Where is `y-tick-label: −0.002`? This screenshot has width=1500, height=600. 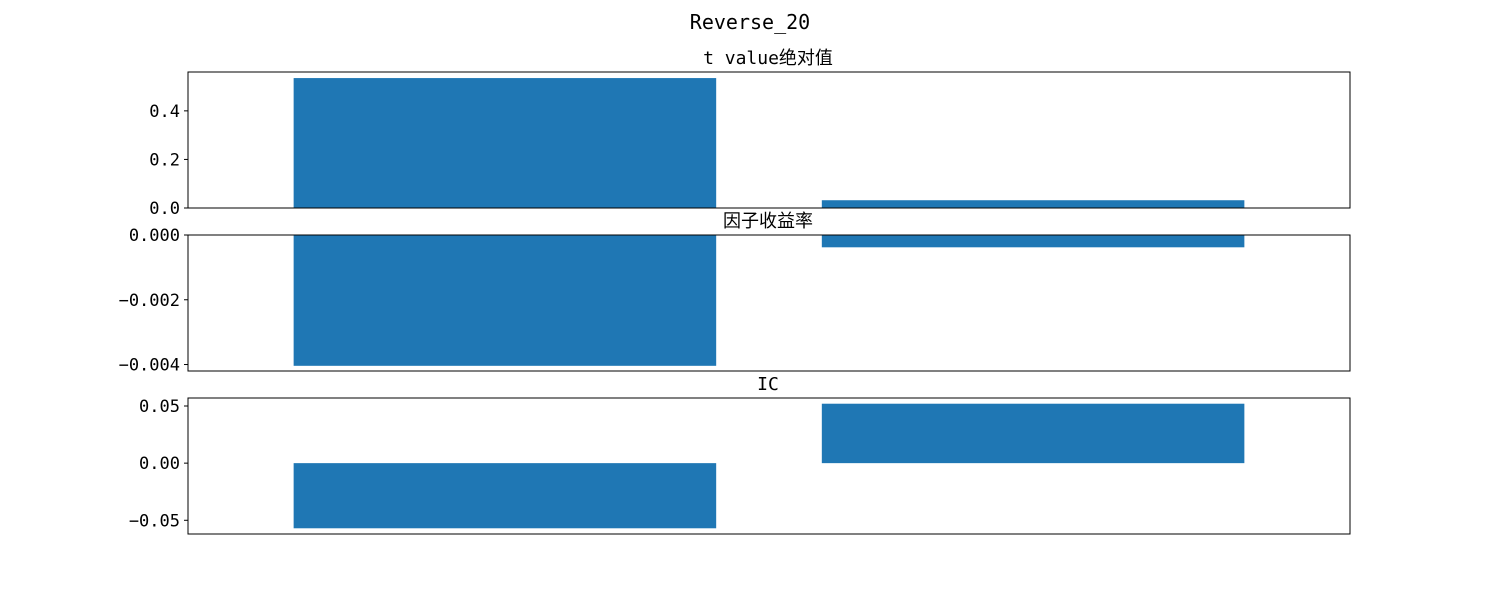 y-tick-label: −0.002 is located at coordinates (149, 301).